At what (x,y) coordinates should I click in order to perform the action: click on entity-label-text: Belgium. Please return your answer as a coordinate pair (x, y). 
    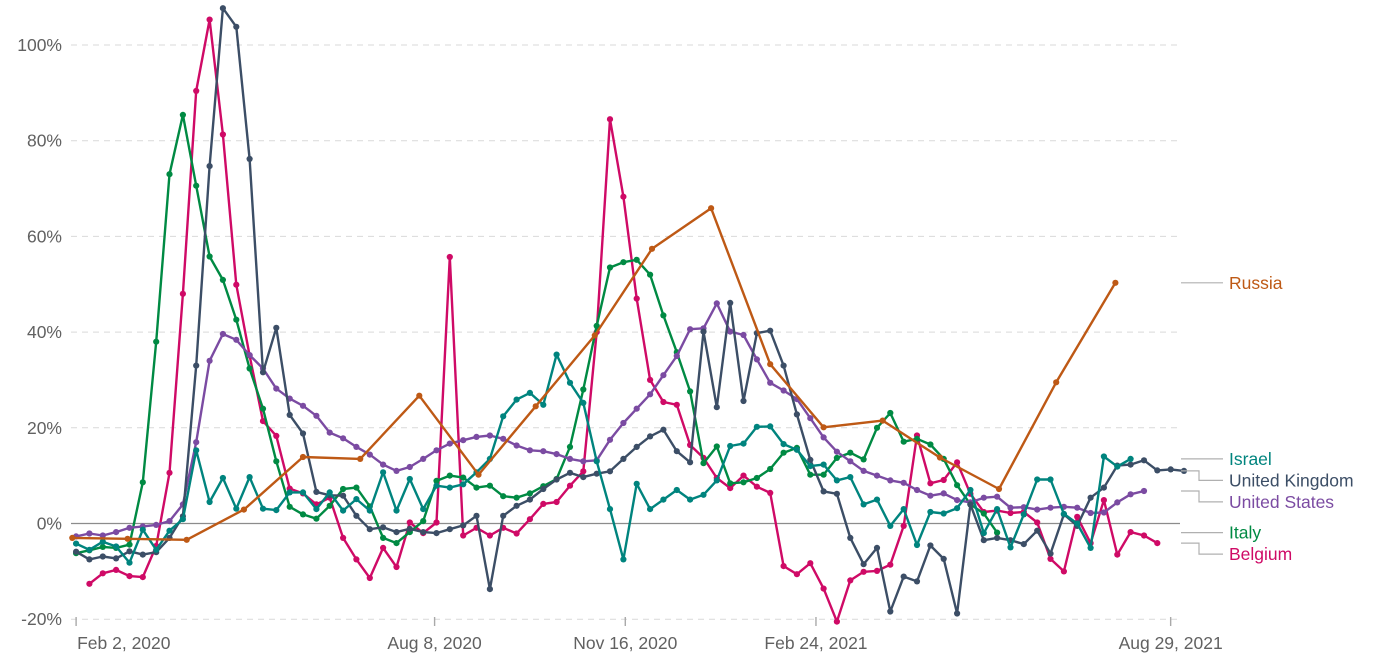
    Looking at the image, I should click on (1260, 554).